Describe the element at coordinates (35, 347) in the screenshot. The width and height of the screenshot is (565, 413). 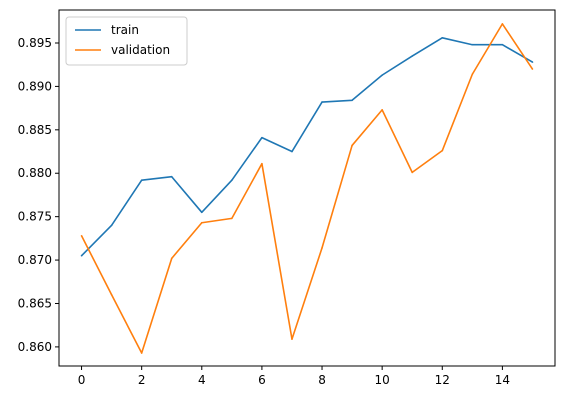
I see `y-tick-label: 0.860` at that location.